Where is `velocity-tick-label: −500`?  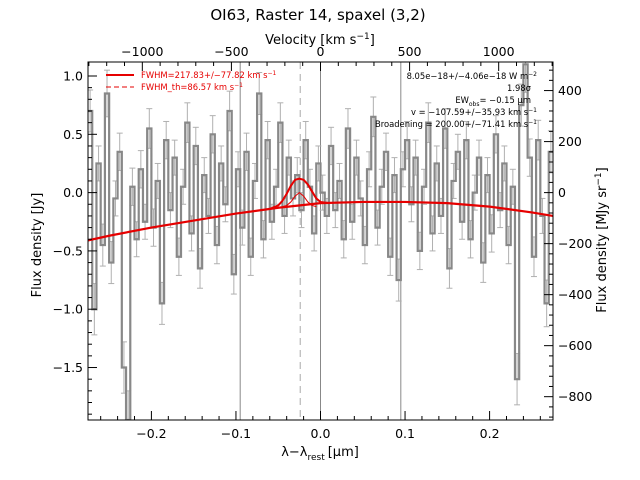 velocity-tick-label: −500 is located at coordinates (231, 51).